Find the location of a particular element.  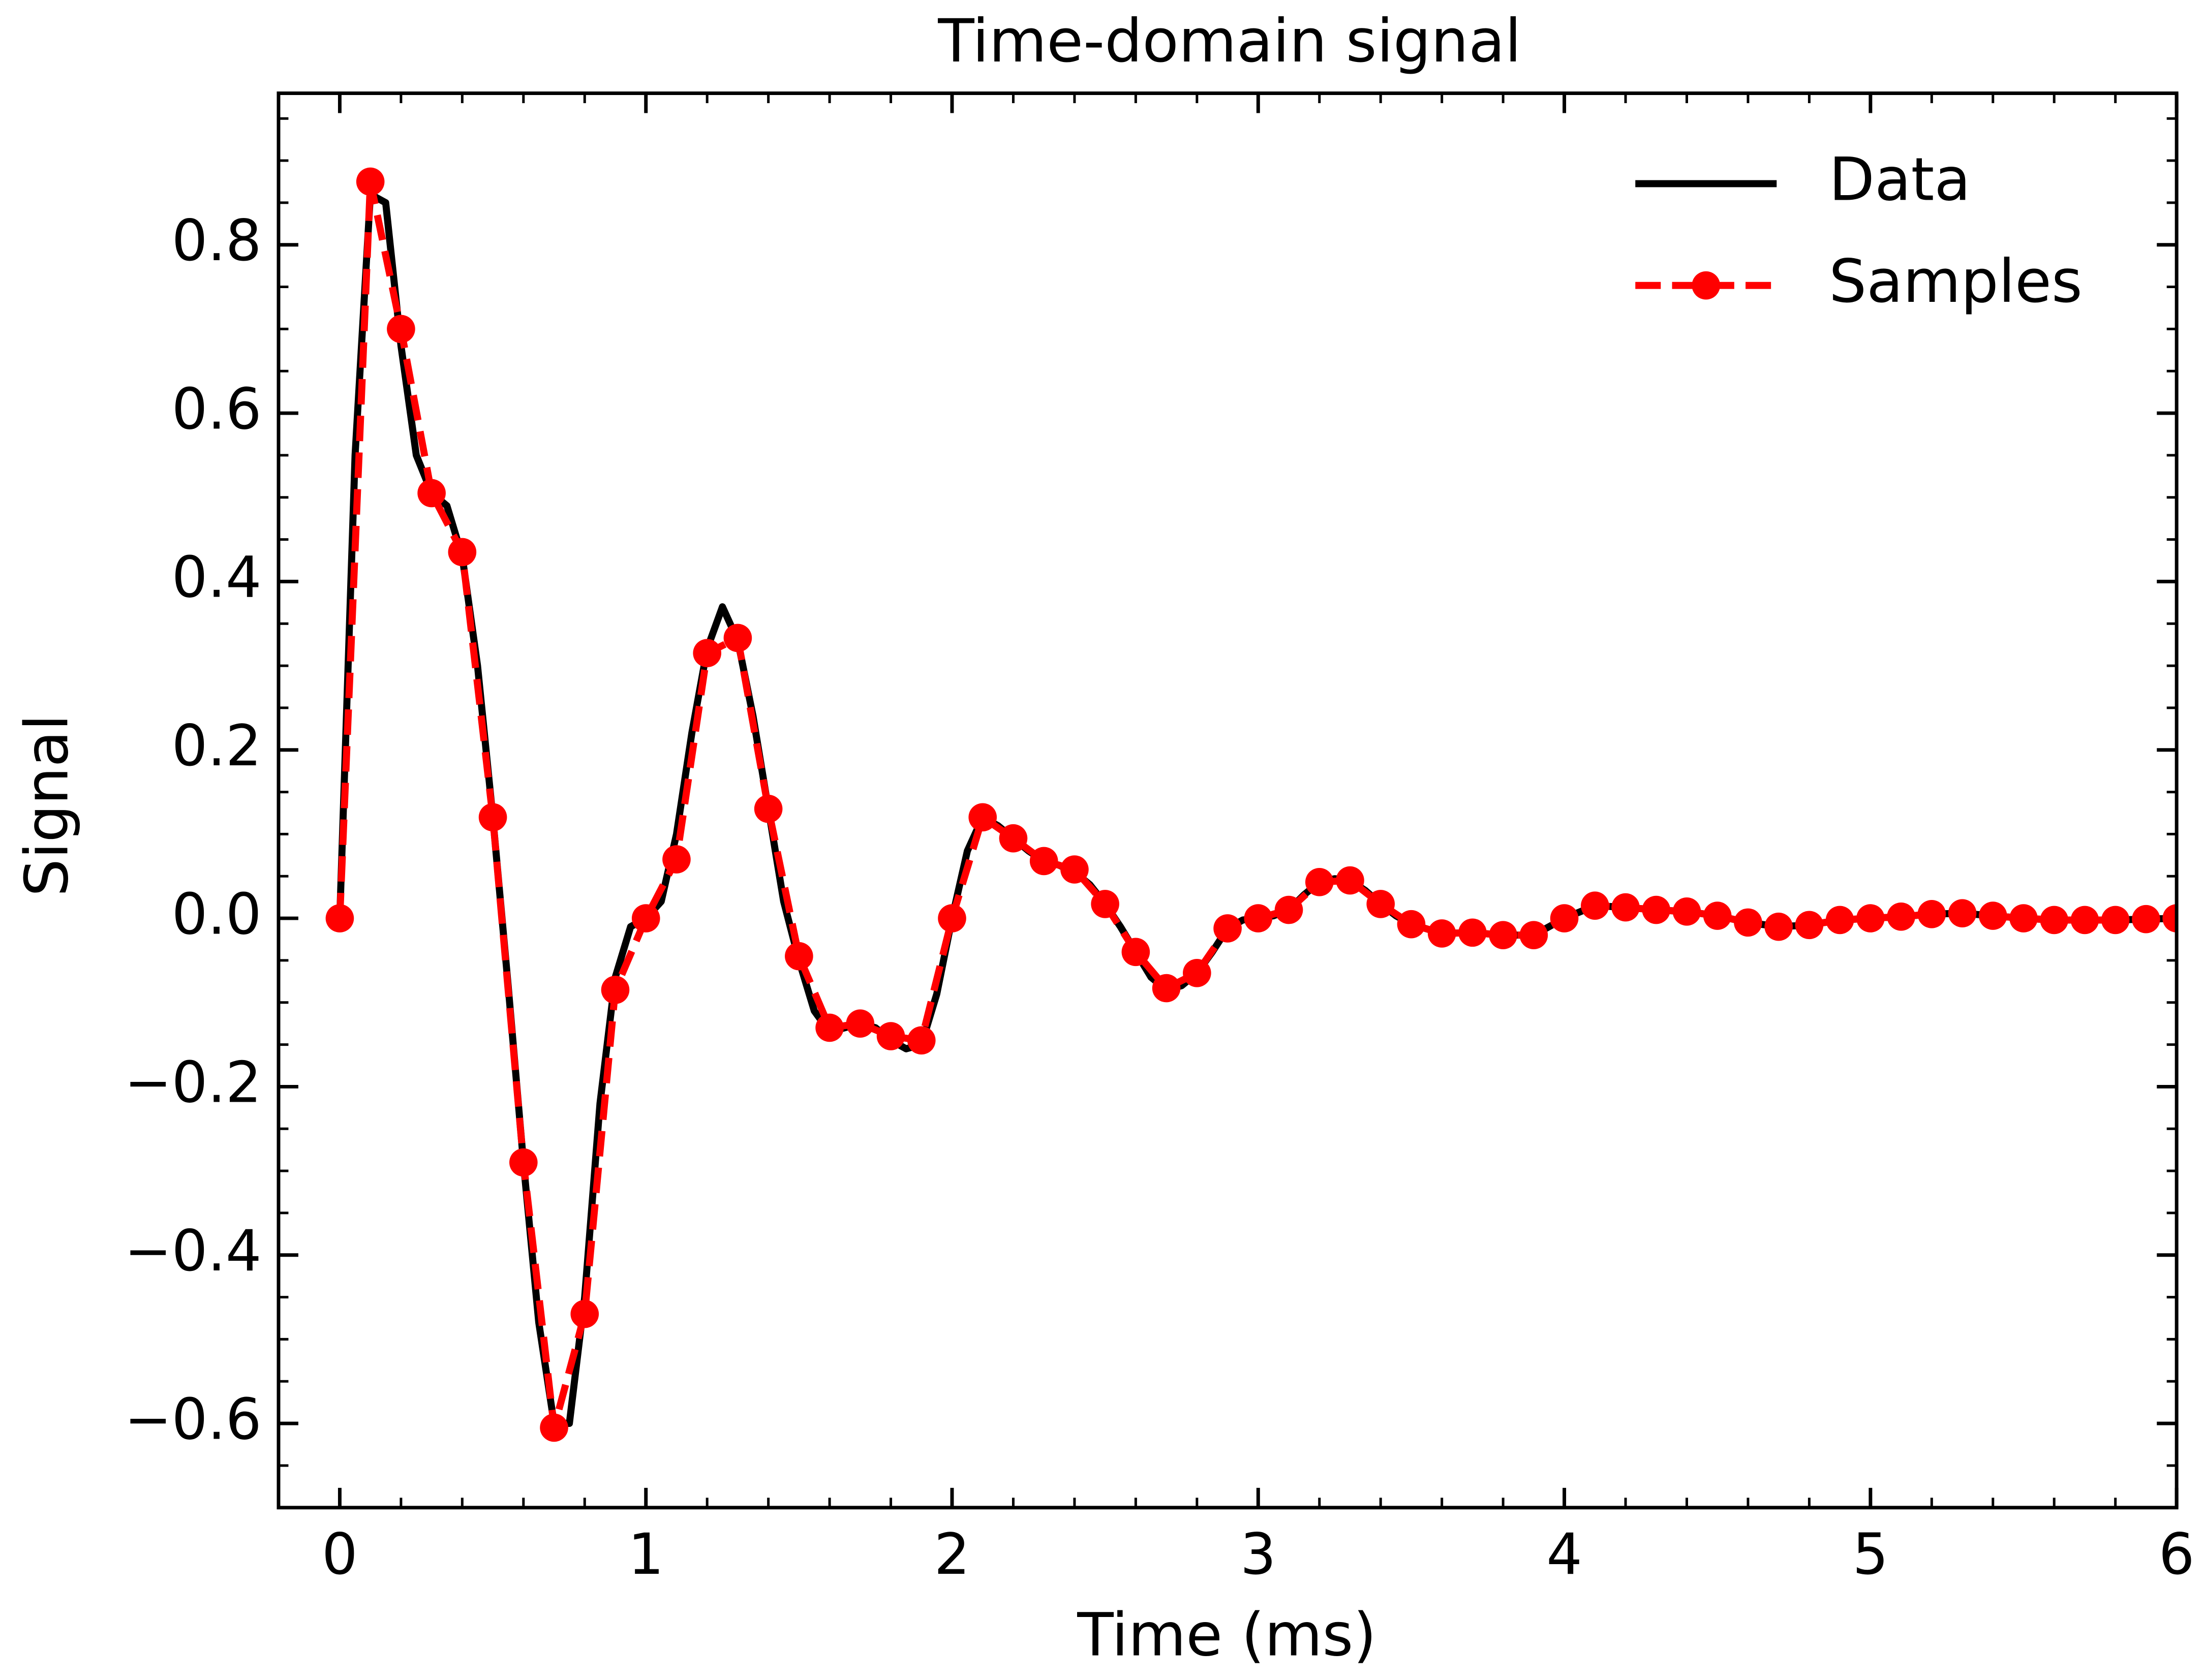

y-tick-label: 0.0 is located at coordinates (217, 914).